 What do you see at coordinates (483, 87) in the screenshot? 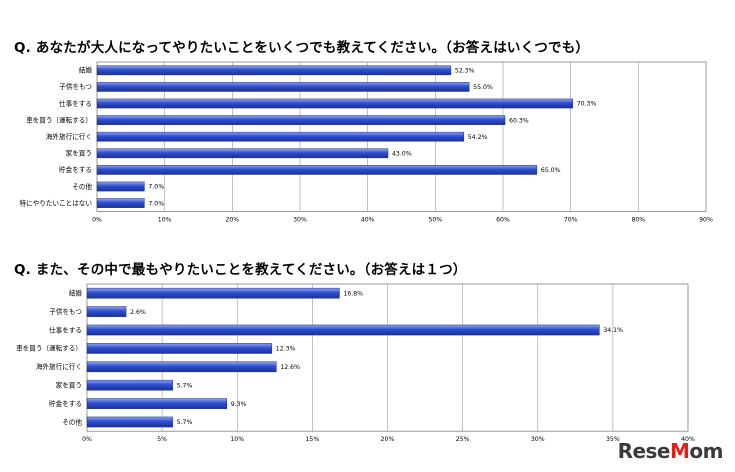
I see `value-label: 55.0%` at bounding box center [483, 87].